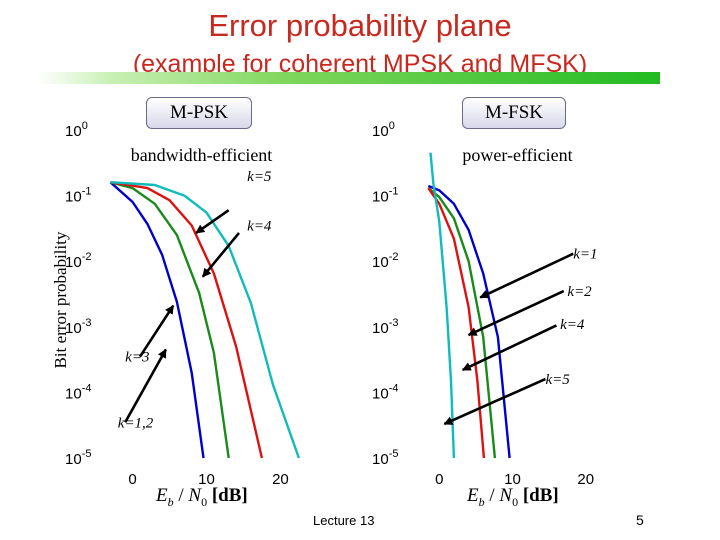 This screenshot has height=540, width=720. What do you see at coordinates (585, 255) in the screenshot?
I see `annotation-label: k=1` at bounding box center [585, 255].